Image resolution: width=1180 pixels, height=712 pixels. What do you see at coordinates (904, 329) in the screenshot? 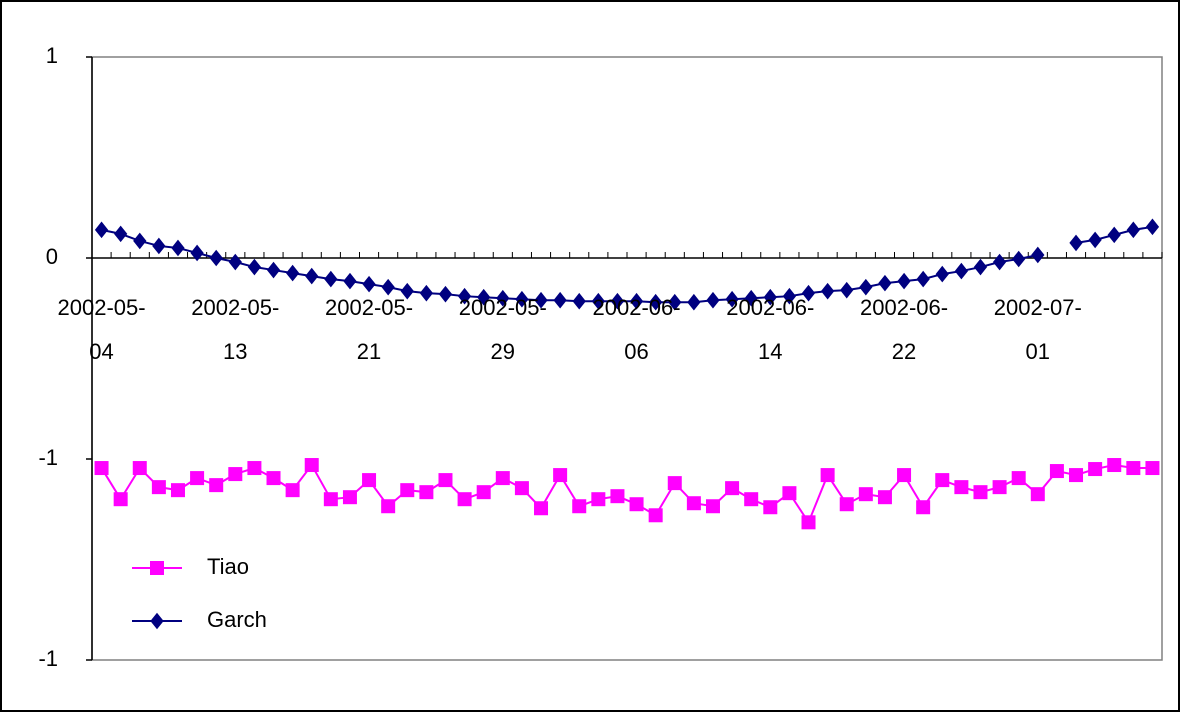
I see `x-tick-label: 2002-06-22` at bounding box center [904, 329].